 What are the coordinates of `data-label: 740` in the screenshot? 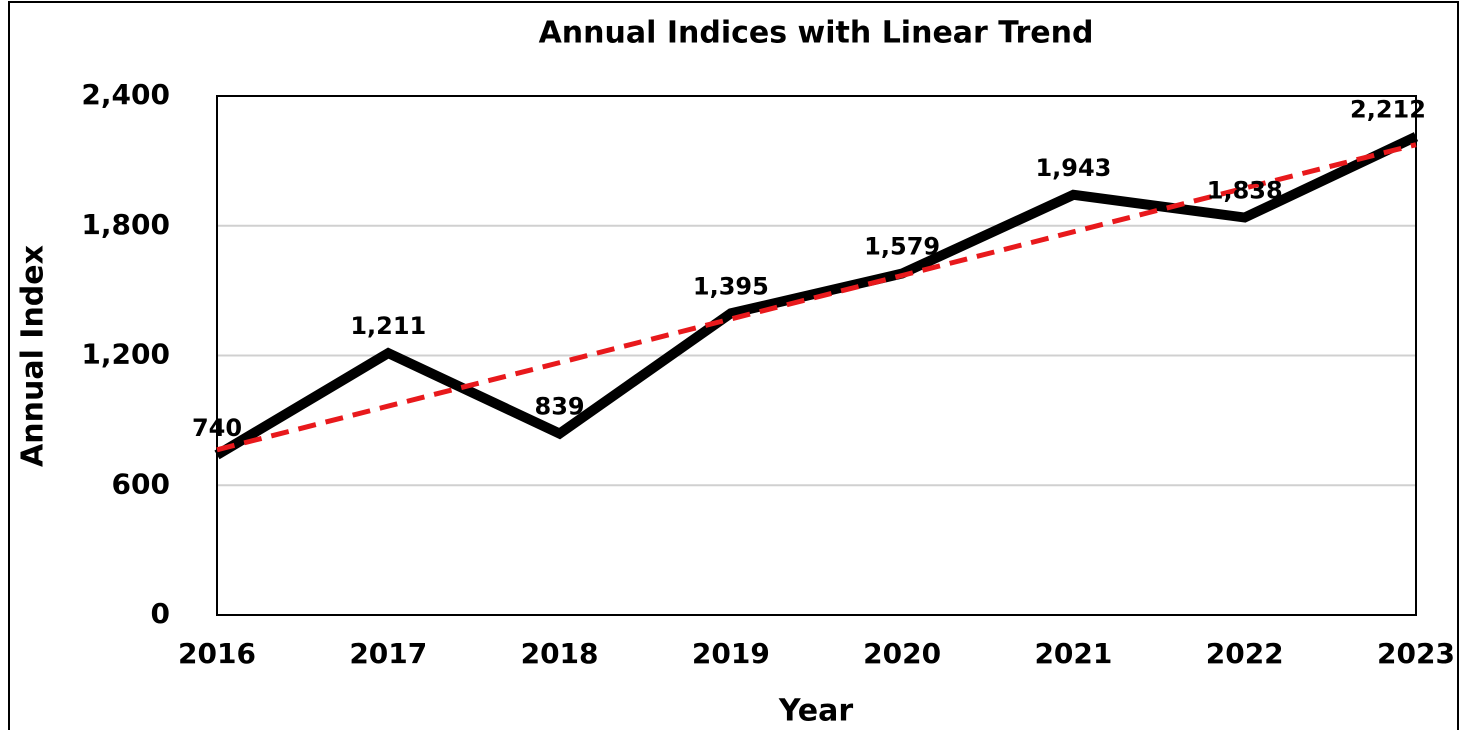 It's located at (217, 428).